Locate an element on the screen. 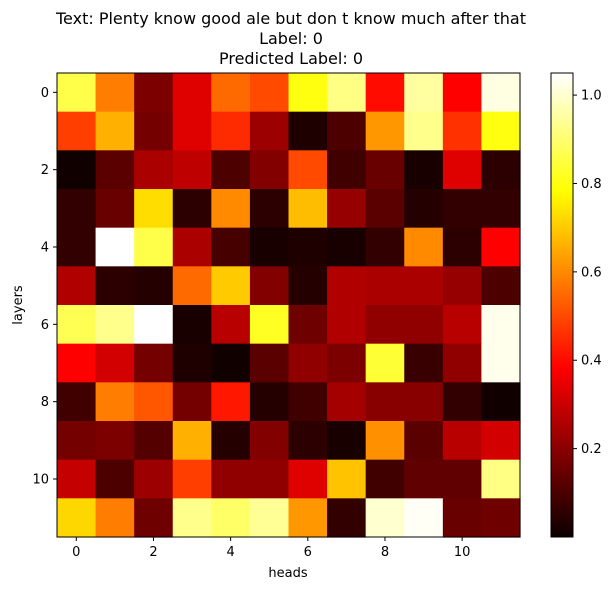  heatmap-cell-r5-c1 is located at coordinates (115, 286).